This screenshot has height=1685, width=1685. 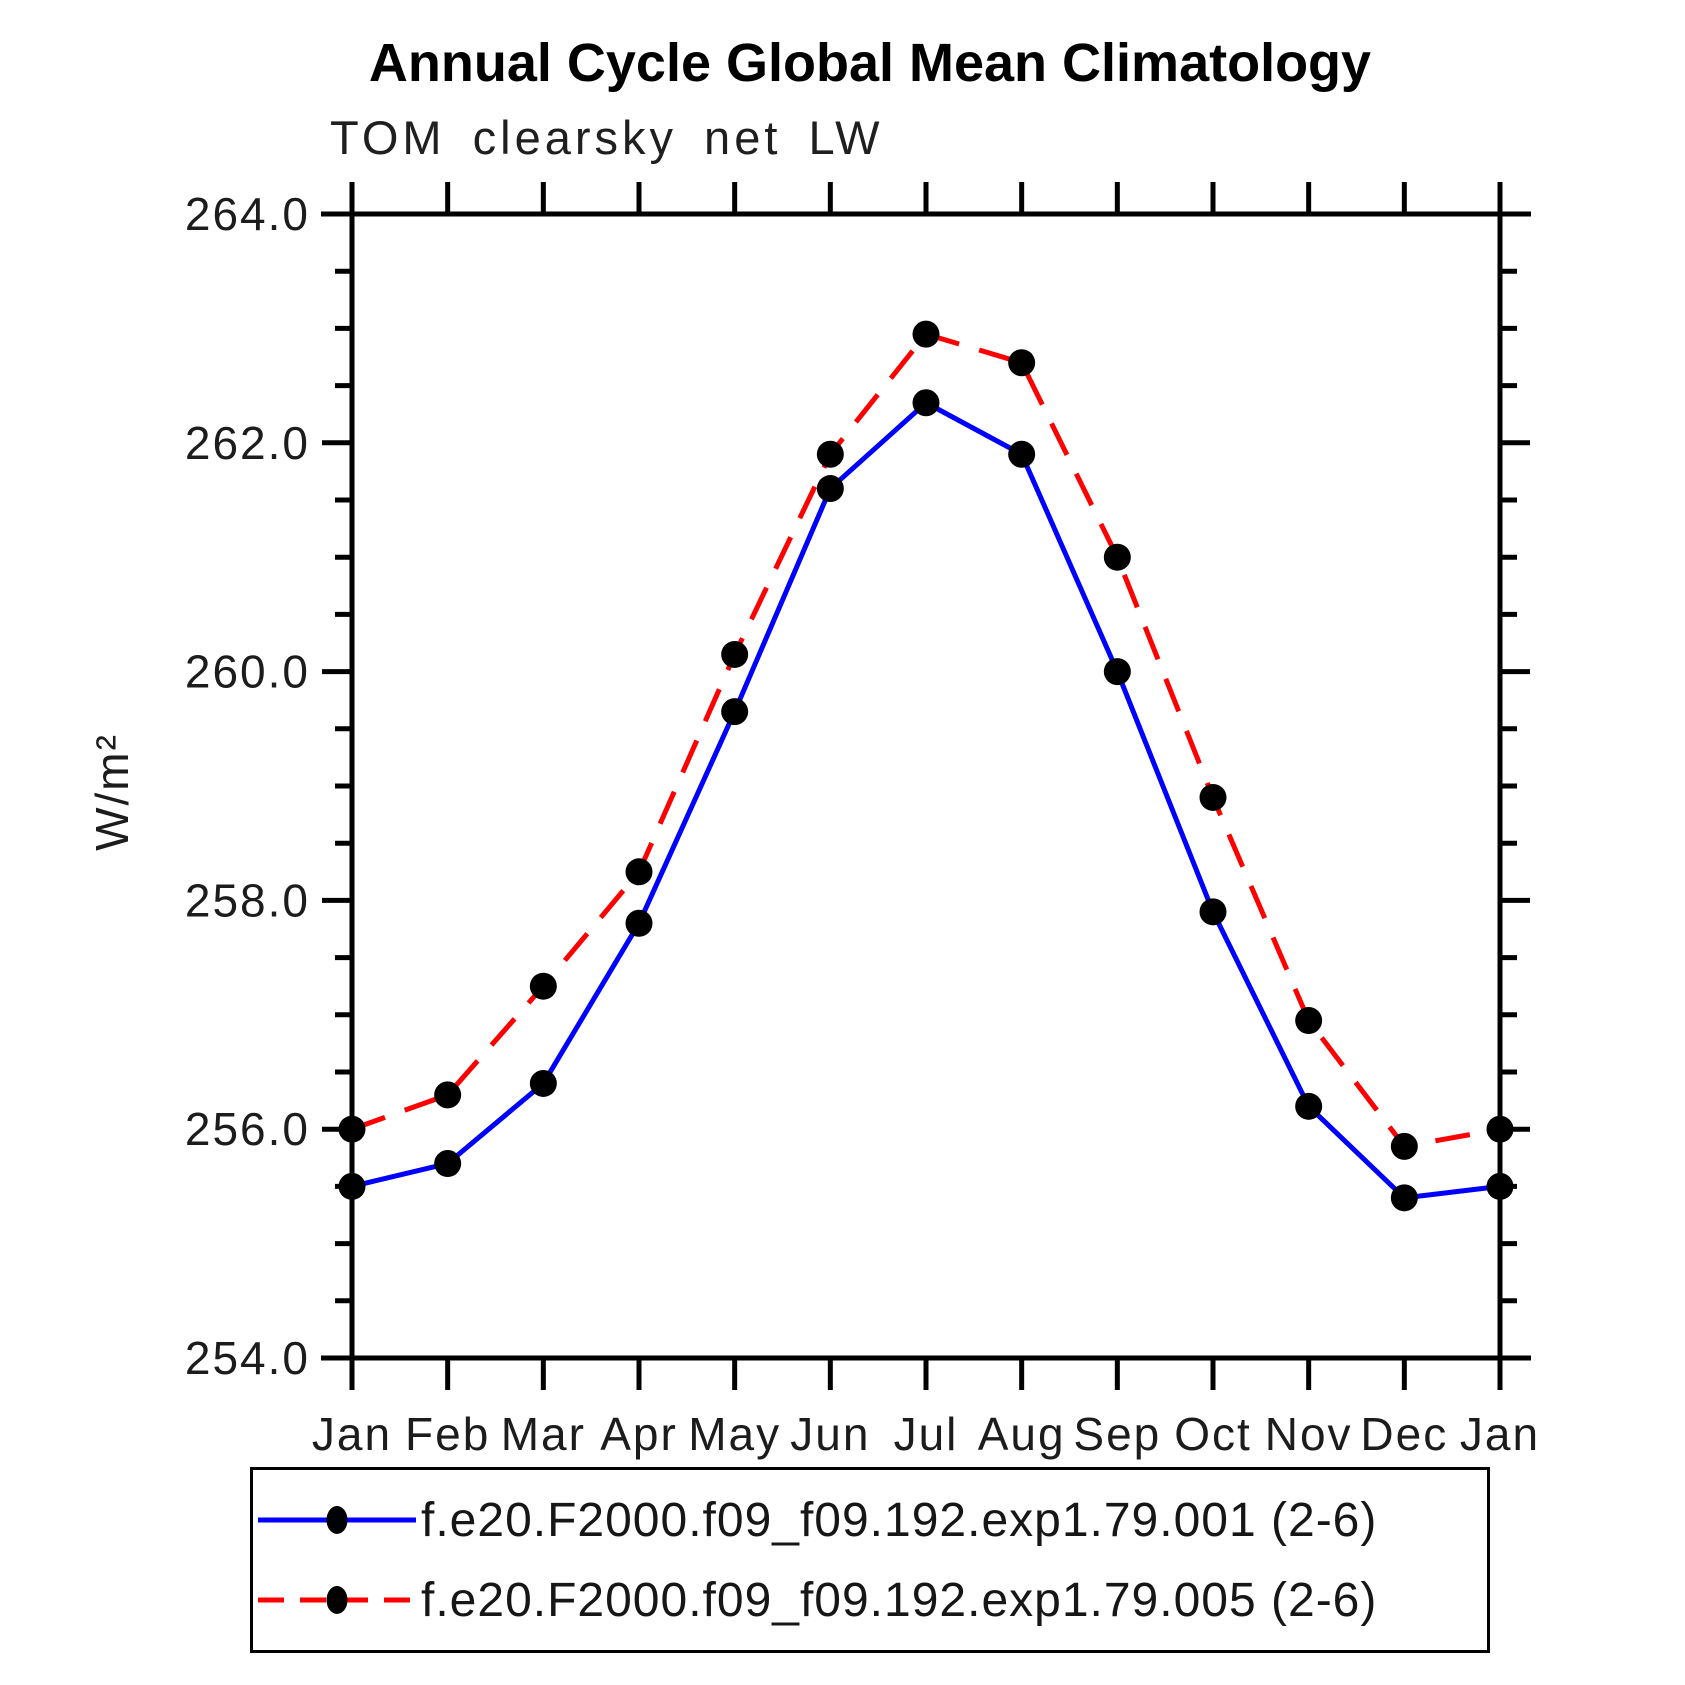 I want to click on x-tick-label: Feb, so click(x=447, y=1434).